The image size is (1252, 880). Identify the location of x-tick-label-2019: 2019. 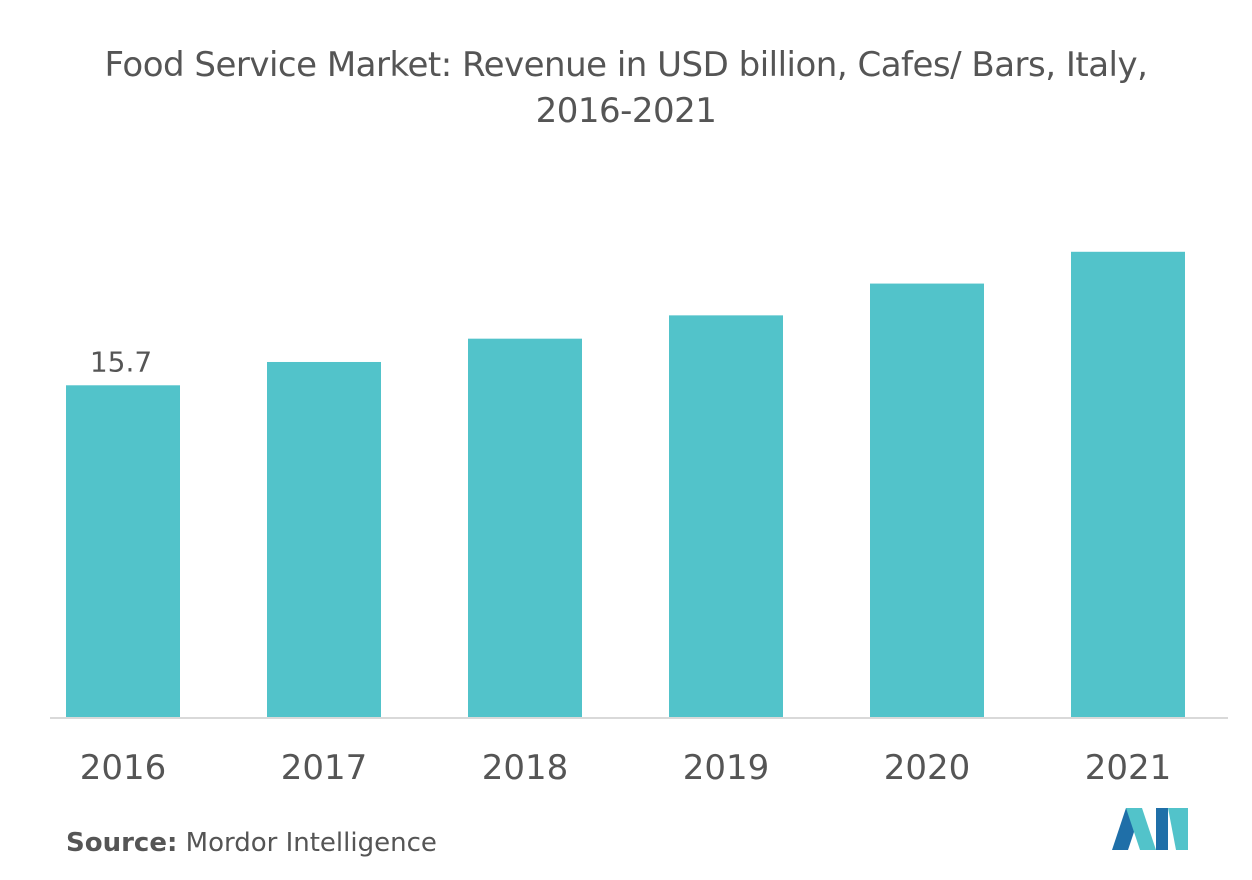
(726, 768).